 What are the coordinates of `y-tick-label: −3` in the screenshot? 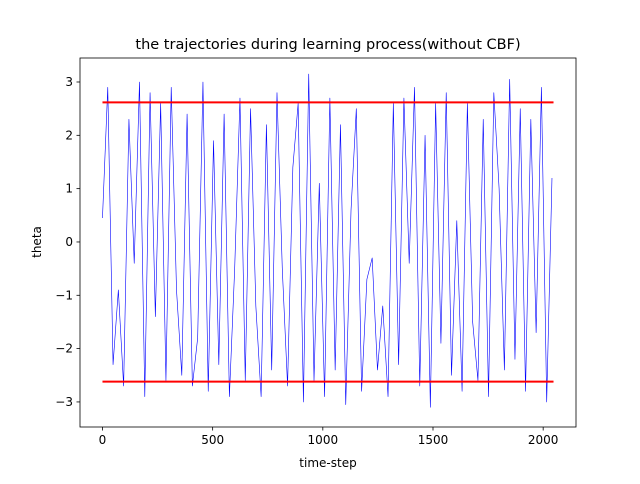 It's located at (64, 402).